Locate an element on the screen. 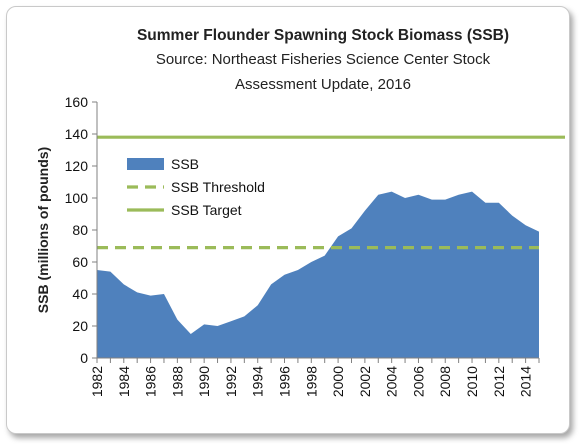 Image resolution: width=579 pixels, height=444 pixels. legend-label: SSB is located at coordinates (185, 164).